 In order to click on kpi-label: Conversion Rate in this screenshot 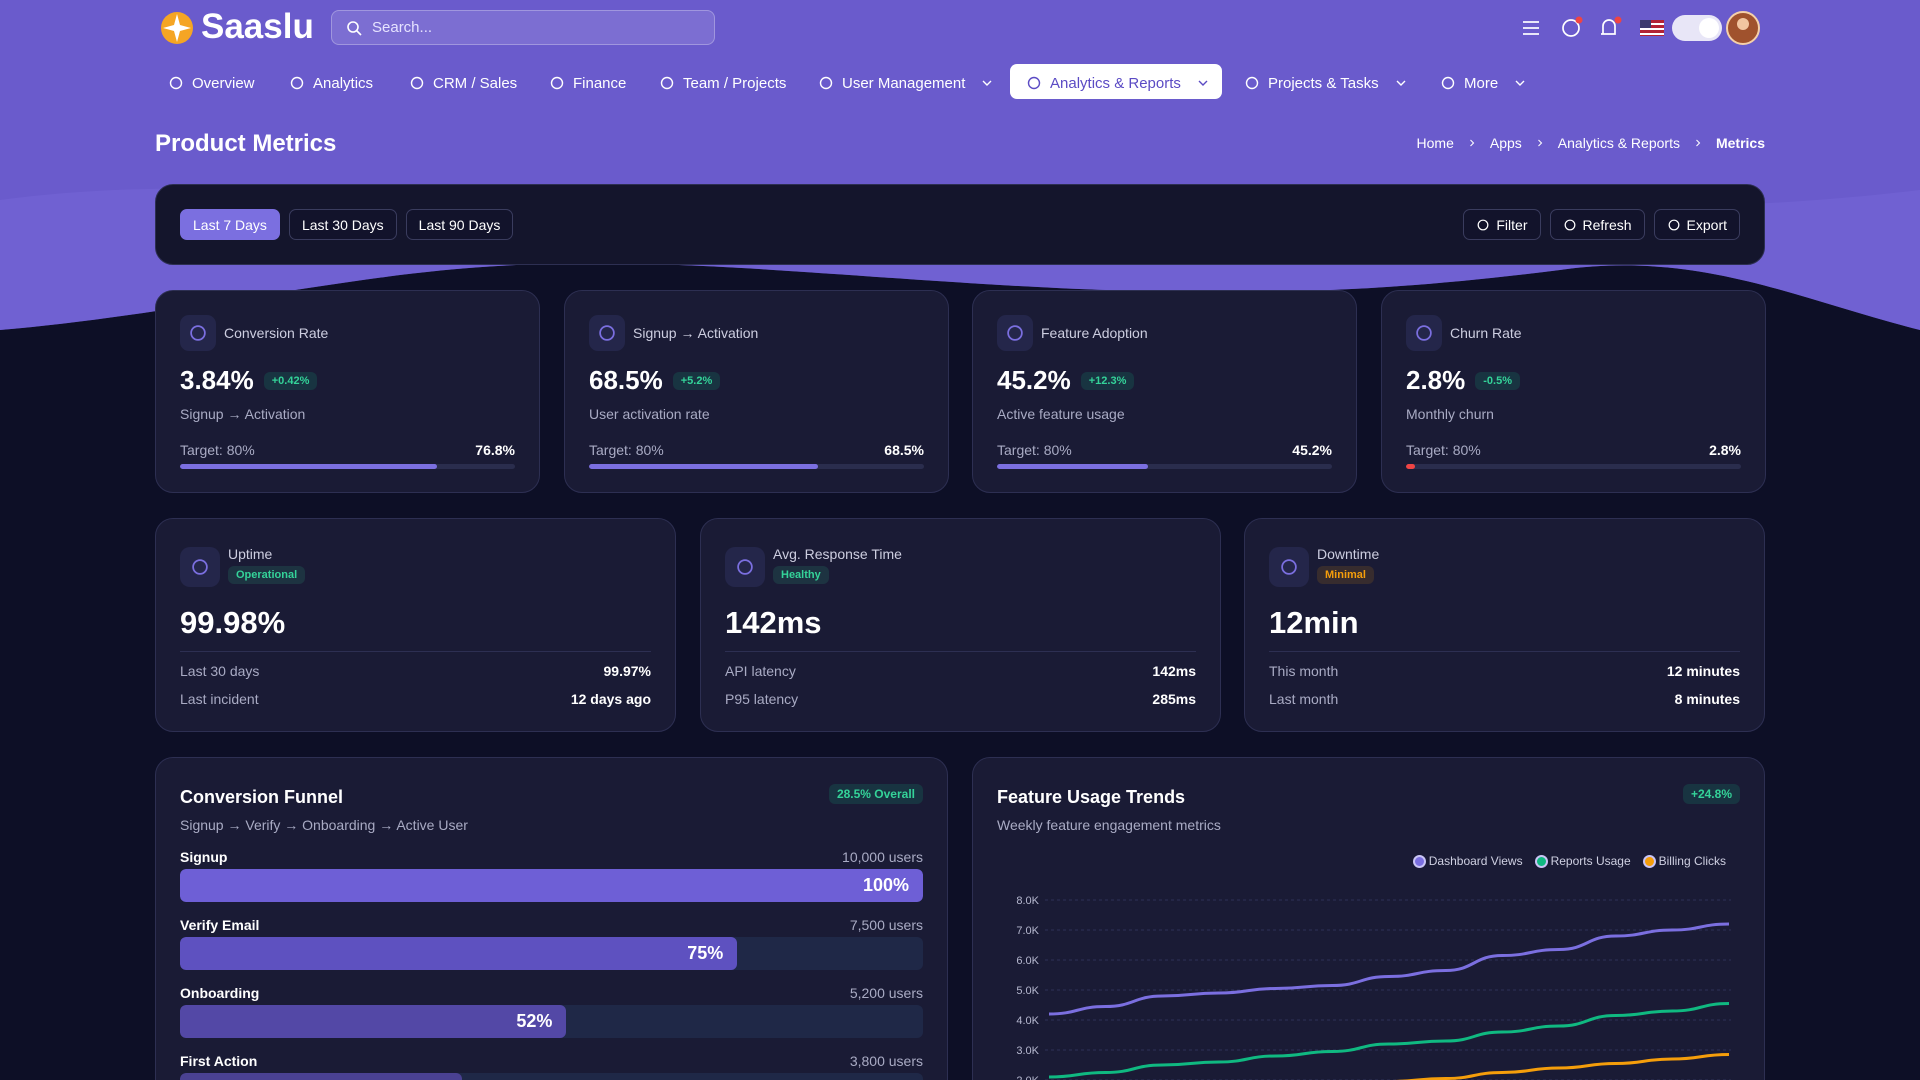, I will do `click(276, 333)`.